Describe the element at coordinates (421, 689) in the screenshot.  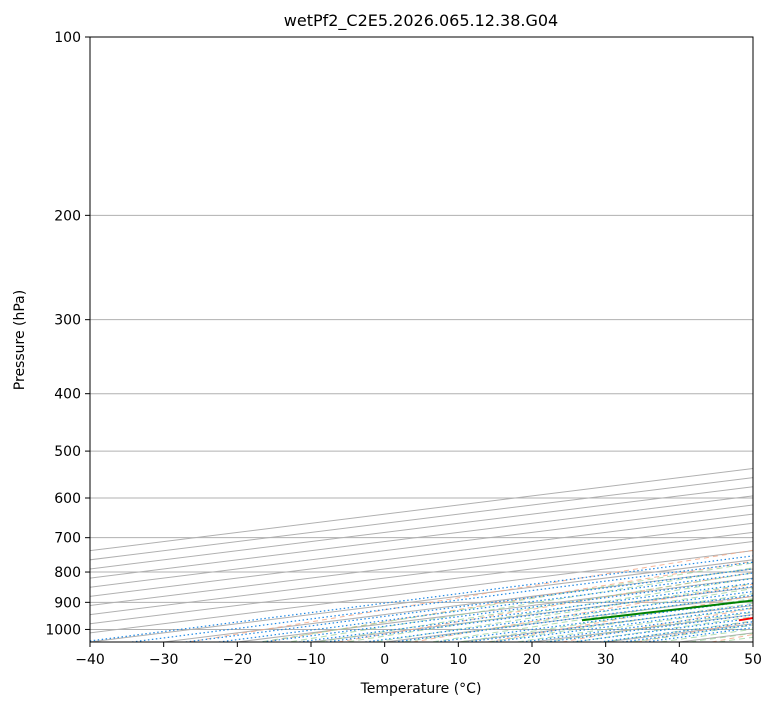
I see `x-axis-title: Temperature (°C)` at that location.